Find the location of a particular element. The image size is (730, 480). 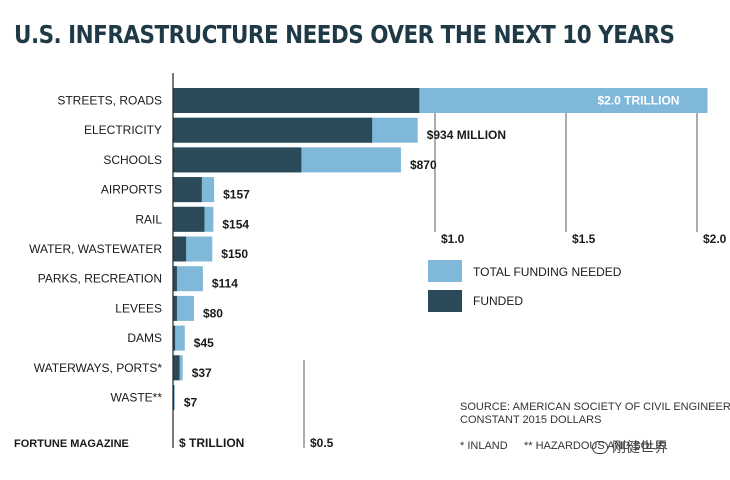

category-label: LEVEES is located at coordinates (138, 308).